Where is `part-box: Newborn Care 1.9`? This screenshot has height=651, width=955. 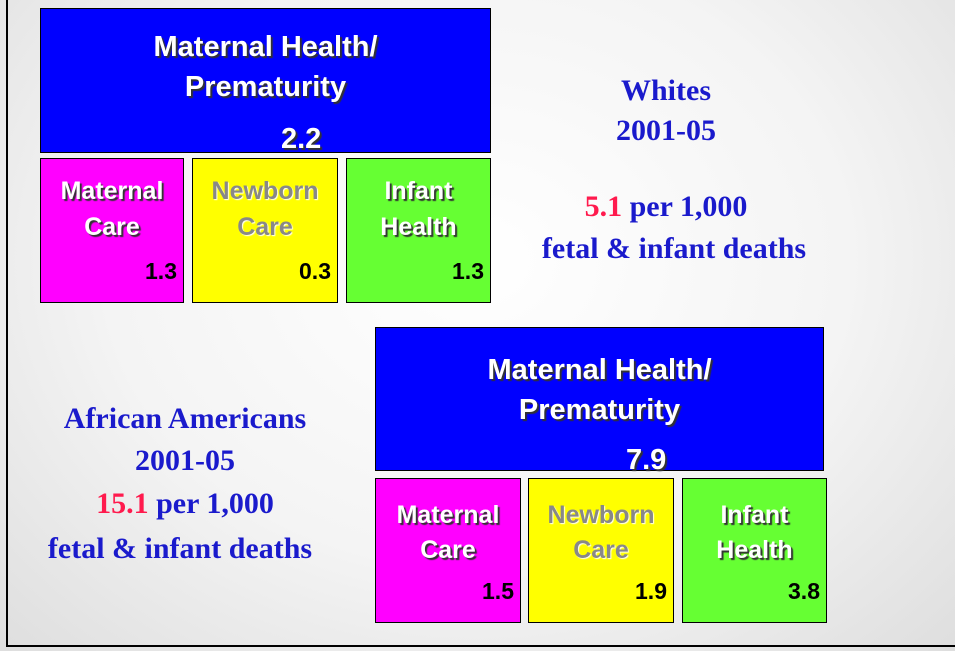 part-box: Newborn Care 1.9 is located at coordinates (601, 550).